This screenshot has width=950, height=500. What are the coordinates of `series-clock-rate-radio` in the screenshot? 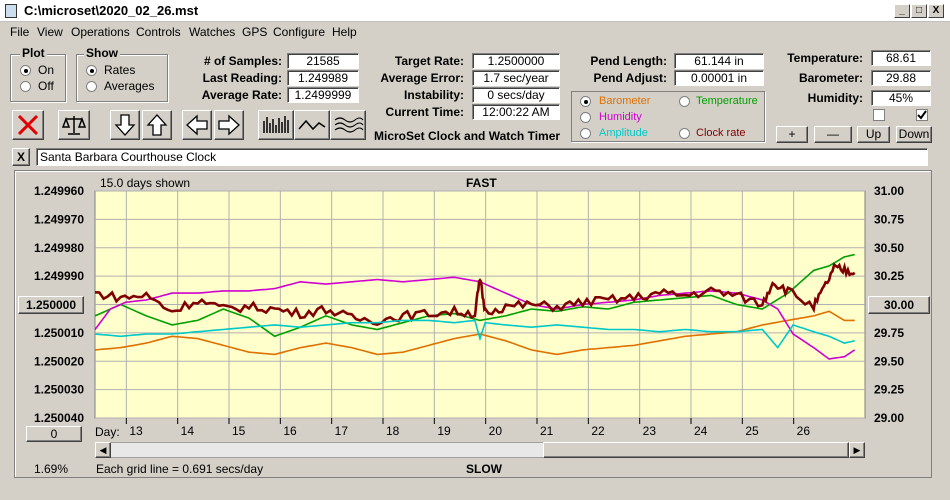 It's located at (684, 133).